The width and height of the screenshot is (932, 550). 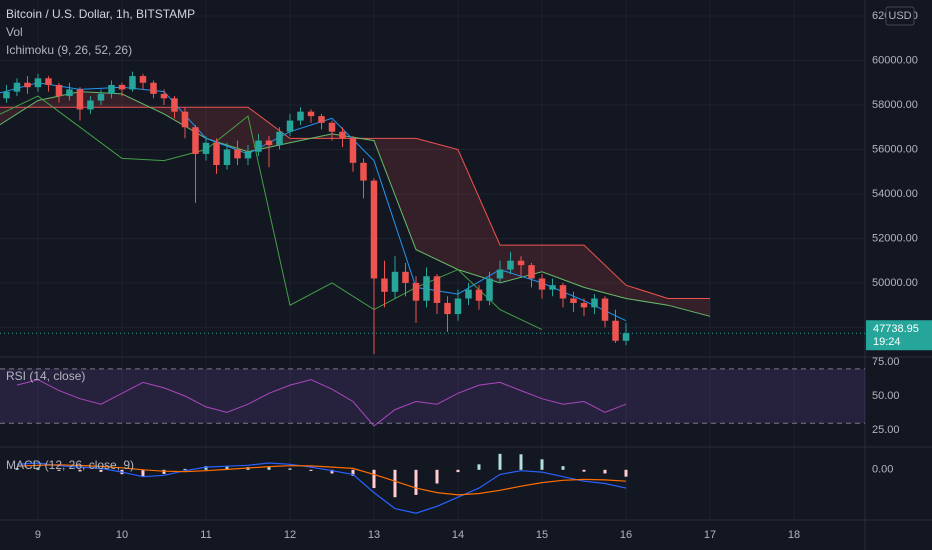 I want to click on macd-pane, so click(x=321, y=483).